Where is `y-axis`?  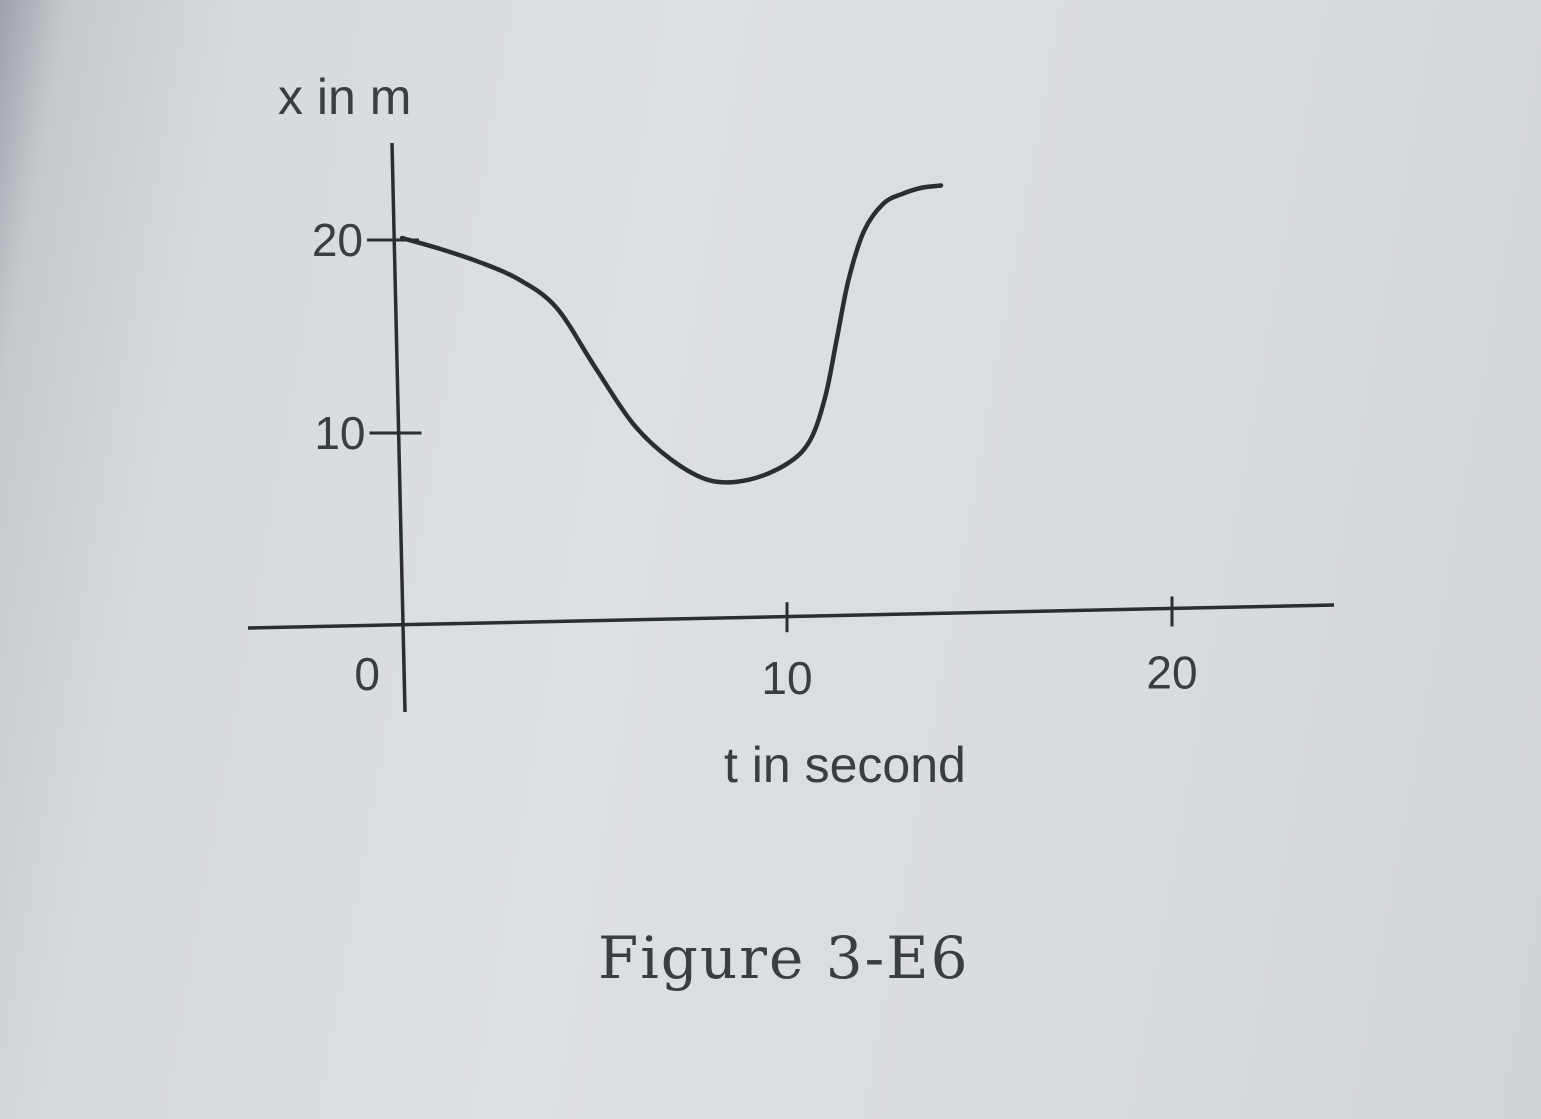
y-axis is located at coordinates (398, 427).